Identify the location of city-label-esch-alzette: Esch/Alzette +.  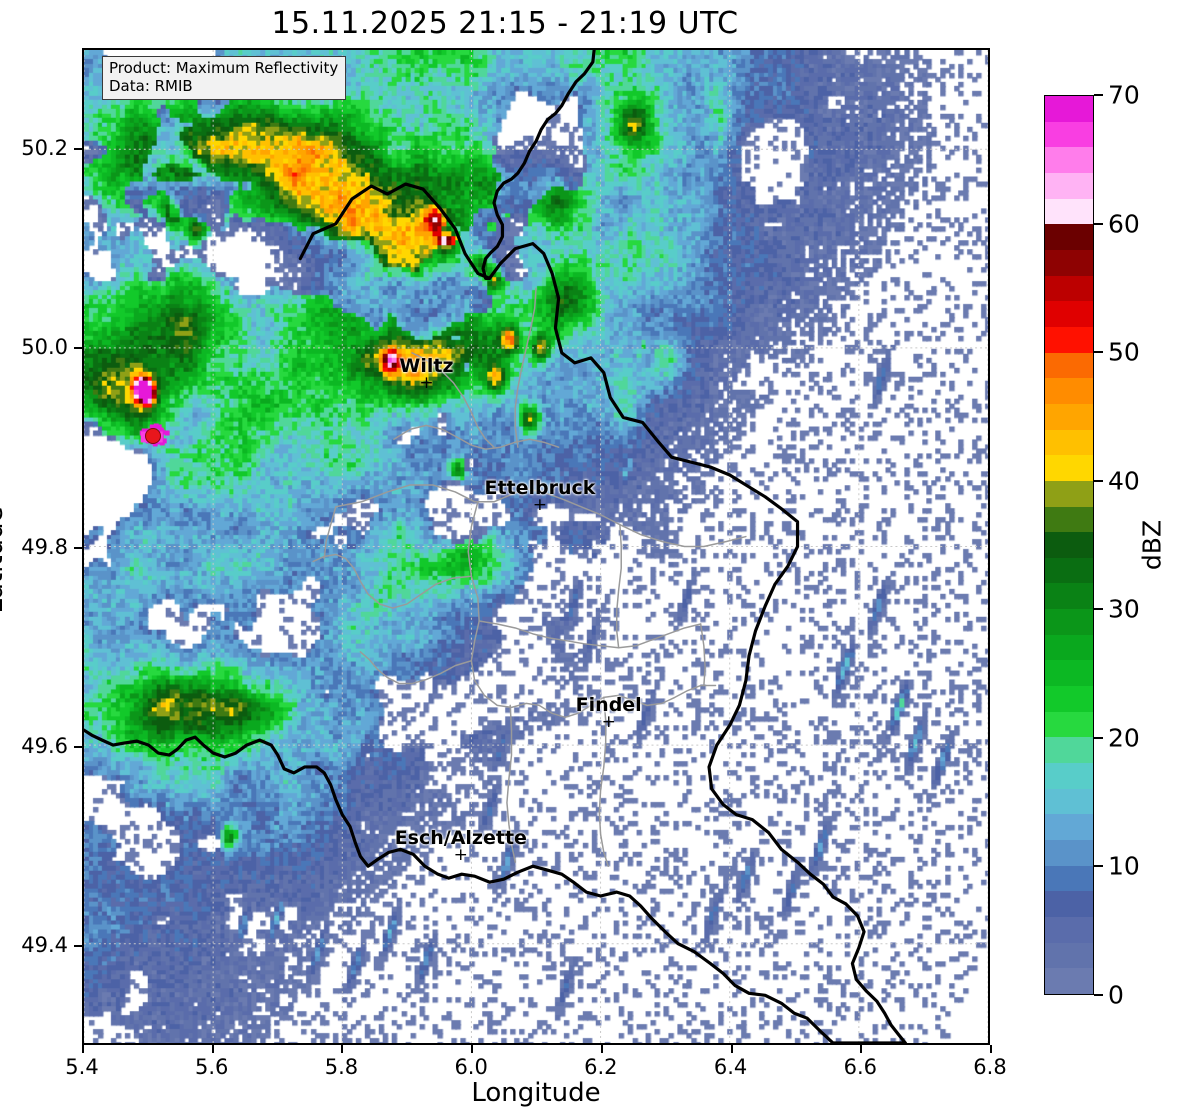
(460, 845).